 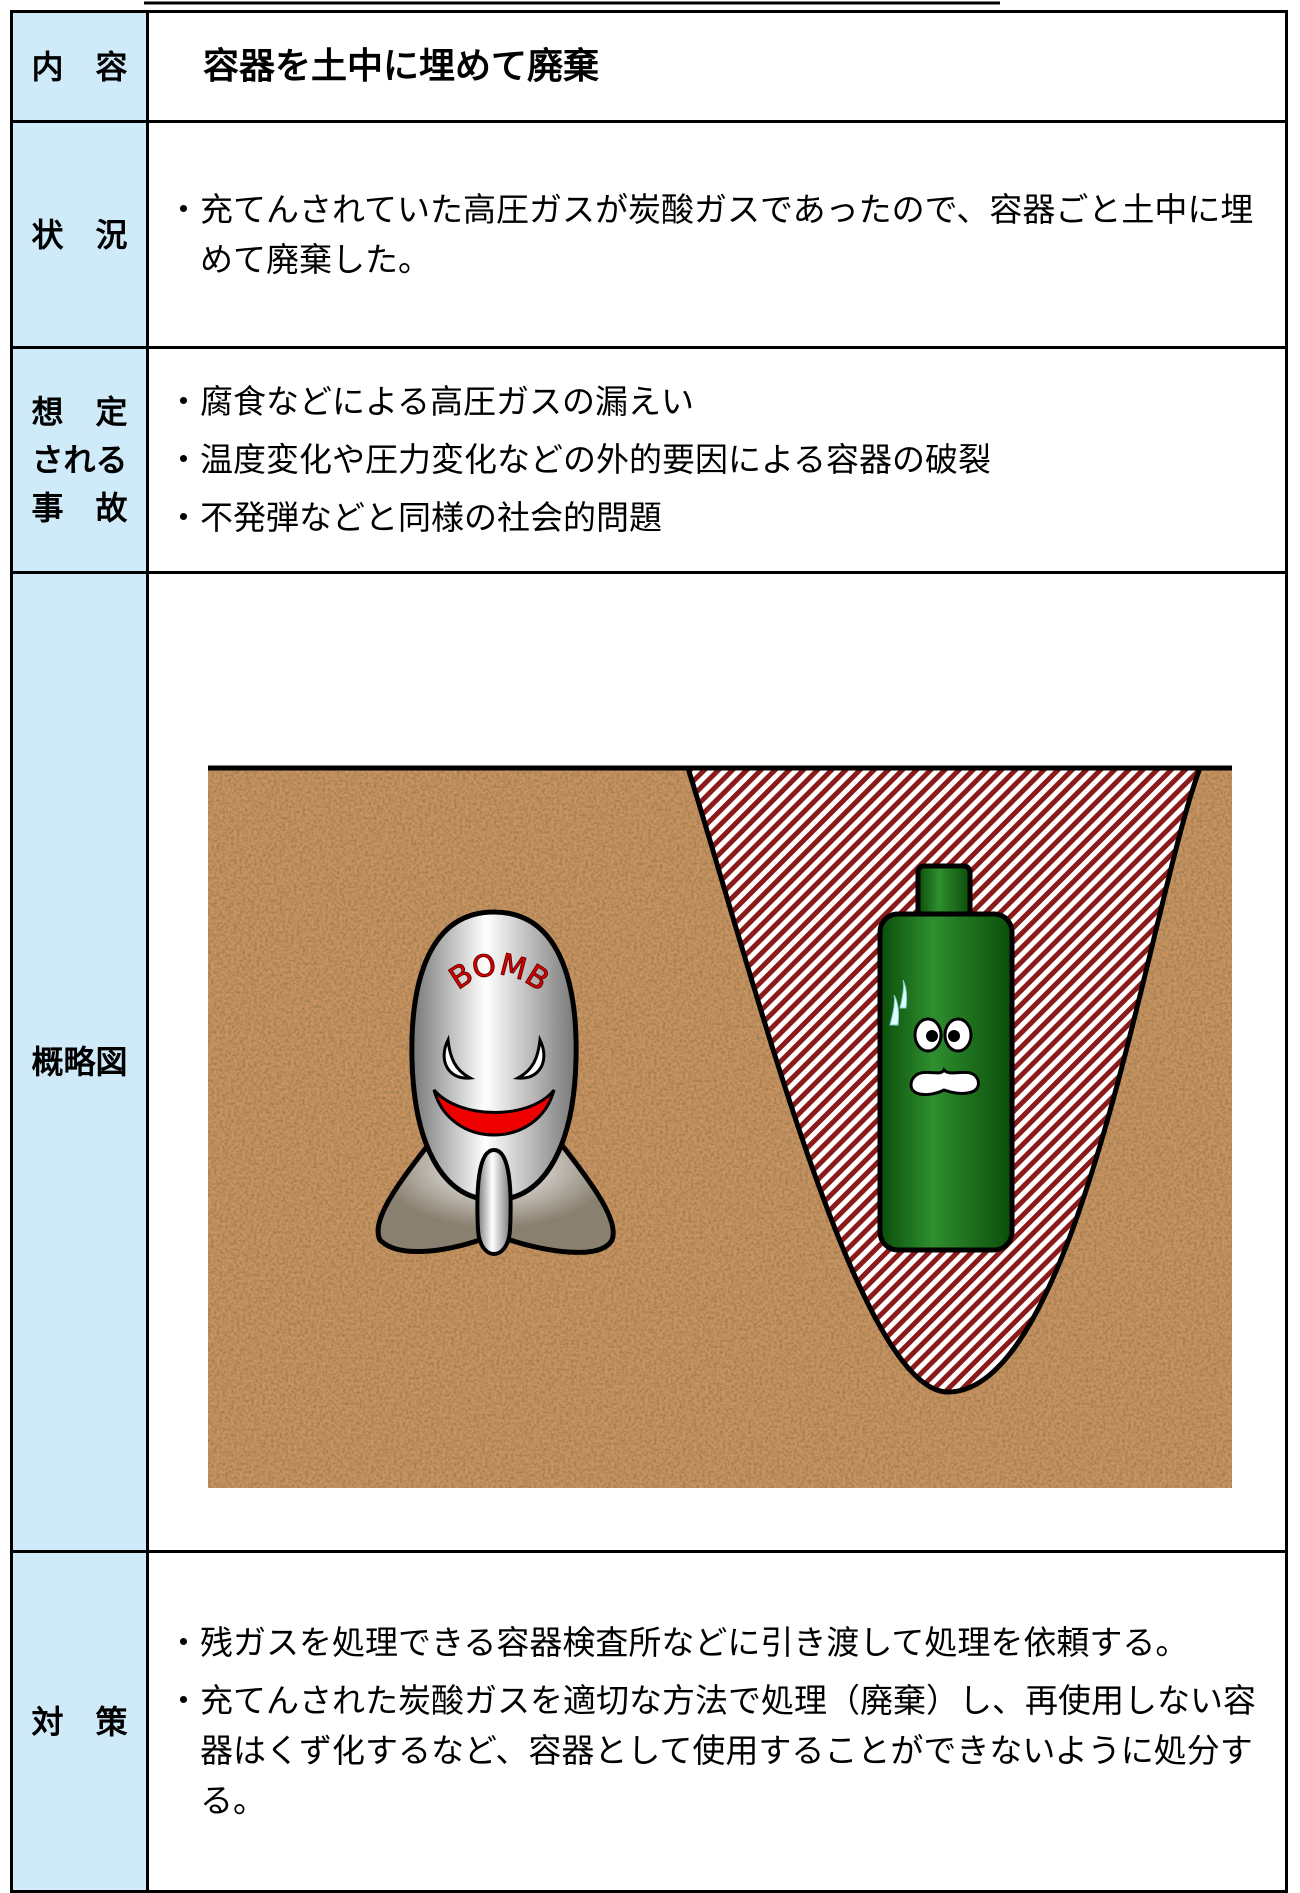 What do you see at coordinates (717, 66) in the screenshot?
I see `row-content: 容器を土中に埋めて廃棄` at bounding box center [717, 66].